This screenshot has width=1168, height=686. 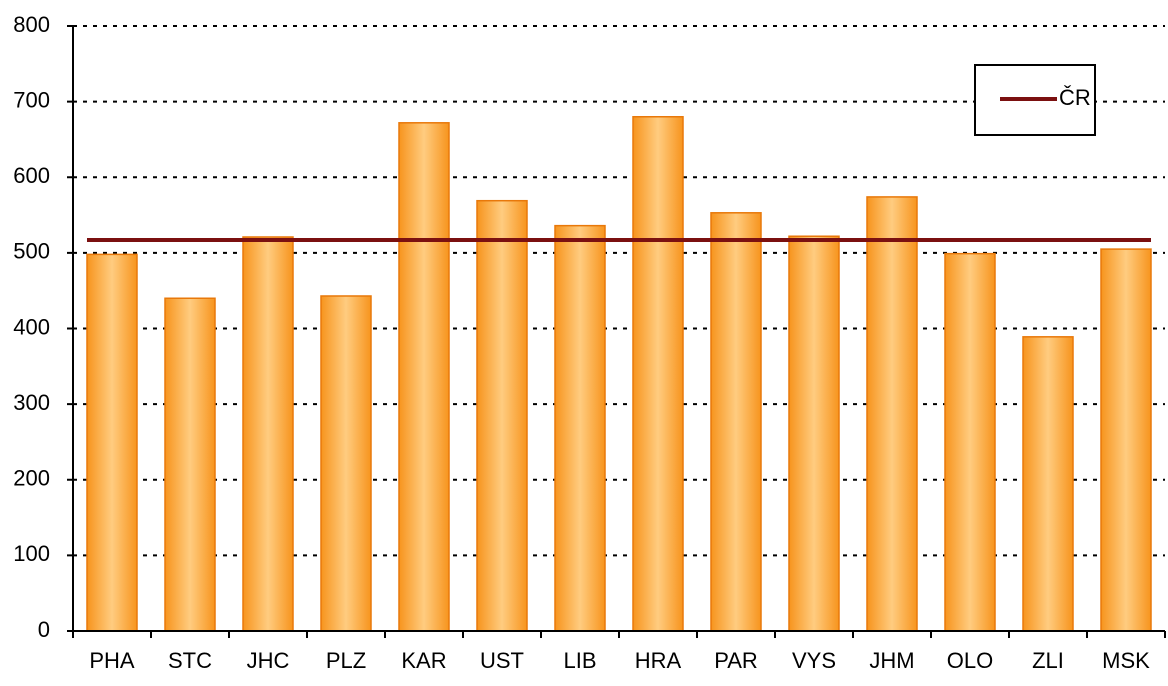 I want to click on x-tick-label: OLO, so click(x=970, y=660).